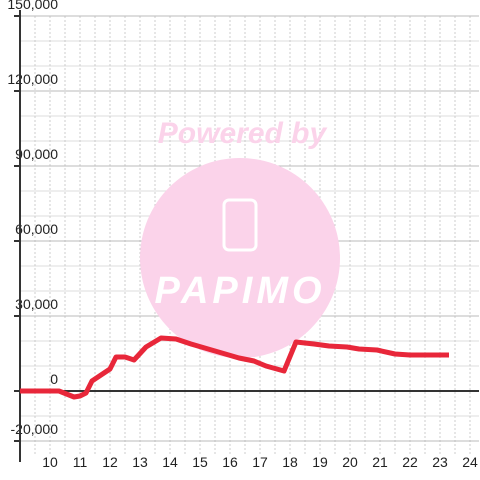 The image size is (480, 480). What do you see at coordinates (32, 79) in the screenshot?
I see `y-tick-label: 120,000` at bounding box center [32, 79].